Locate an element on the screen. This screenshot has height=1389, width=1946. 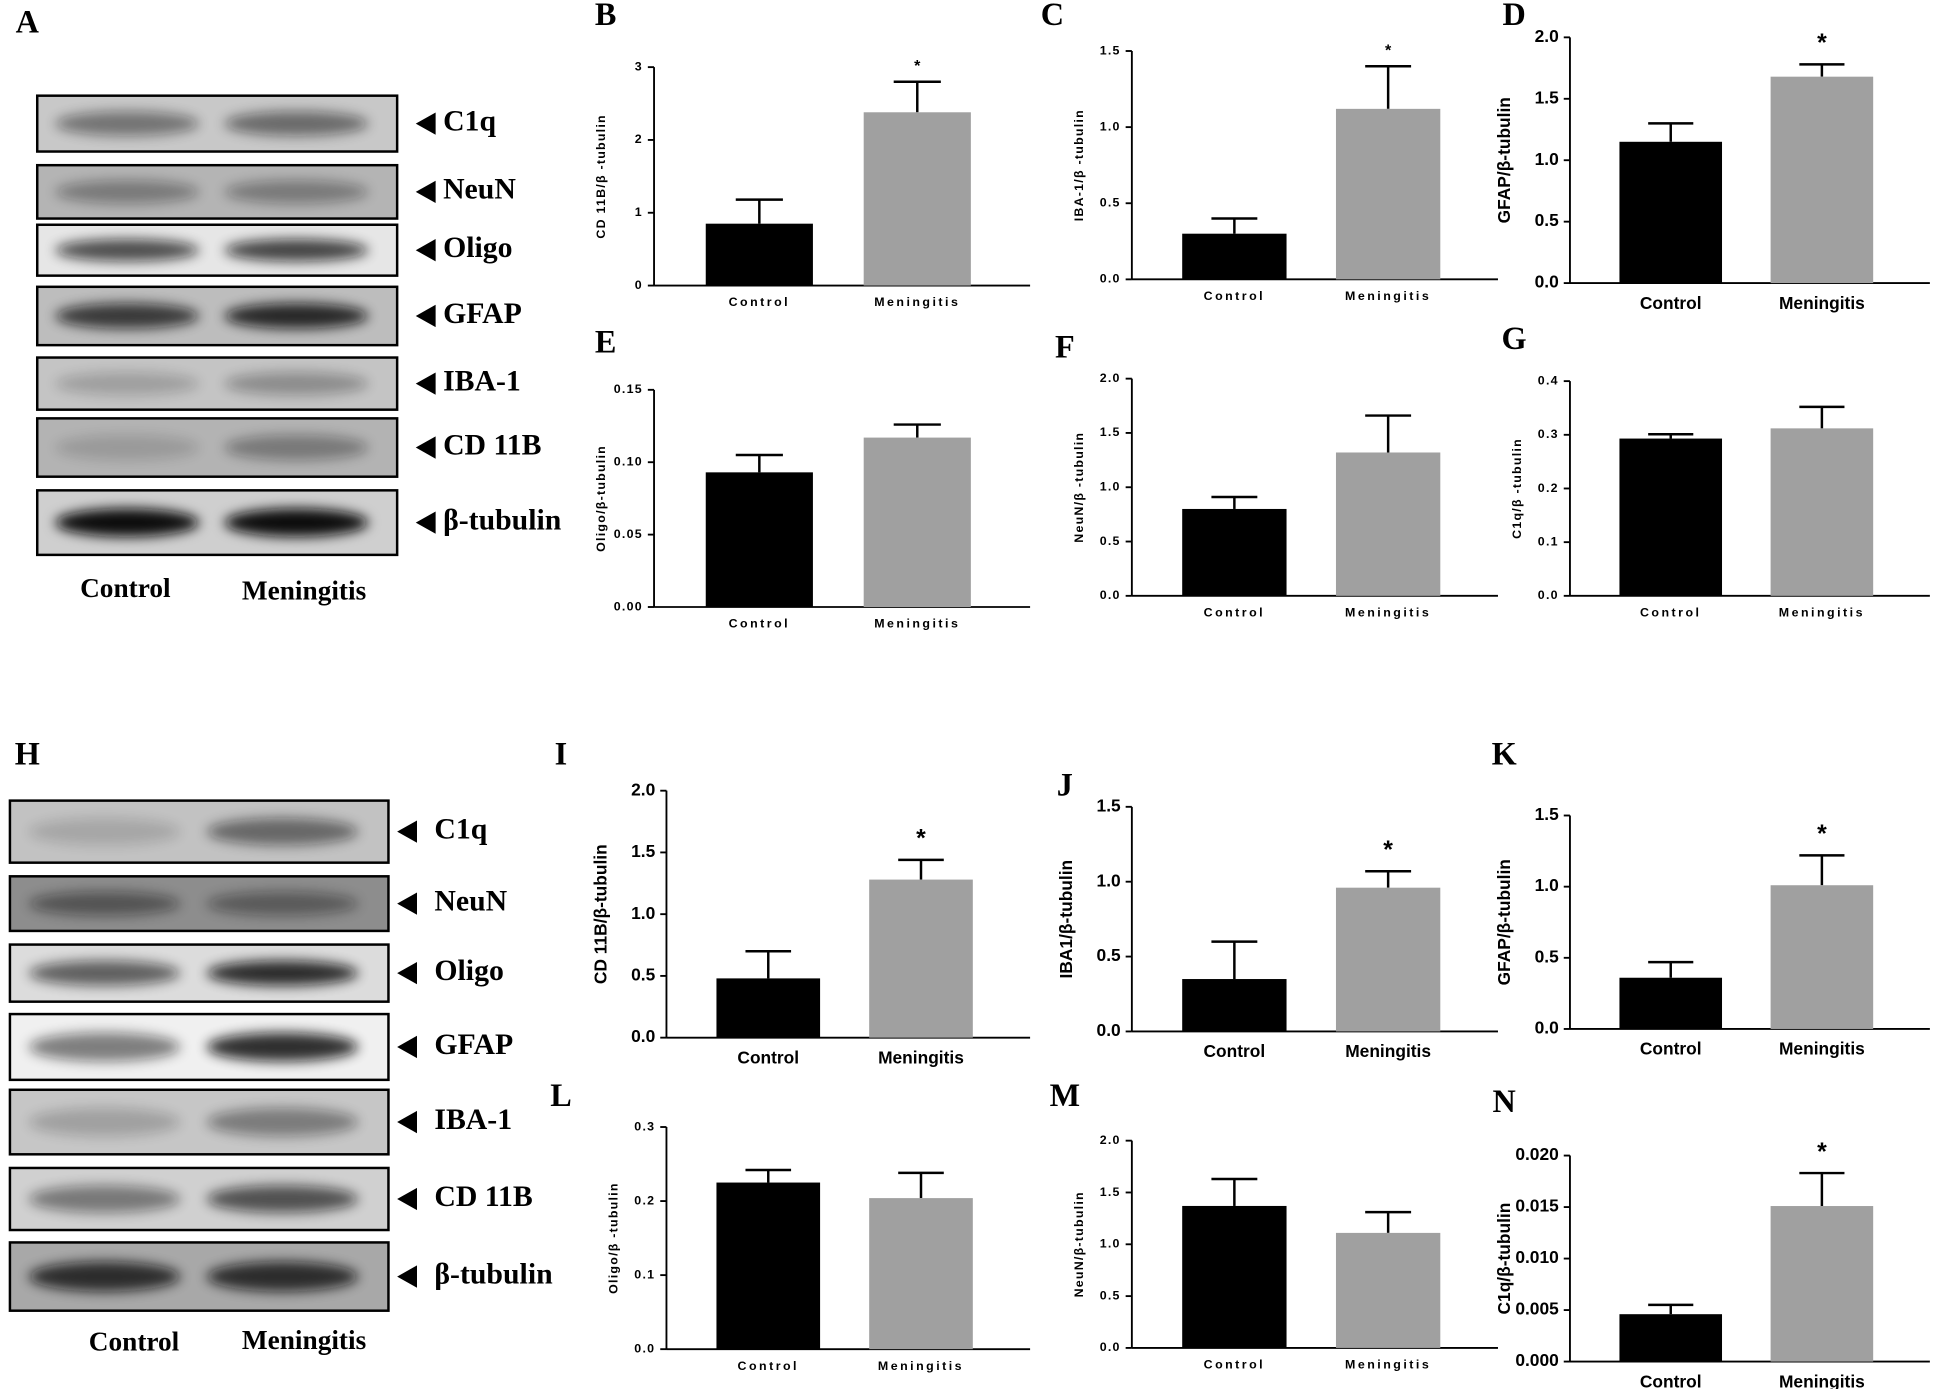
y-tick-label: 0.3 is located at coordinates (1548, 434).